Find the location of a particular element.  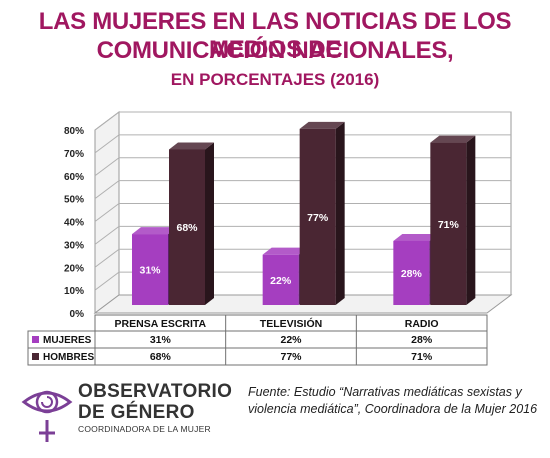

bar-data-label: 77% is located at coordinates (318, 218).